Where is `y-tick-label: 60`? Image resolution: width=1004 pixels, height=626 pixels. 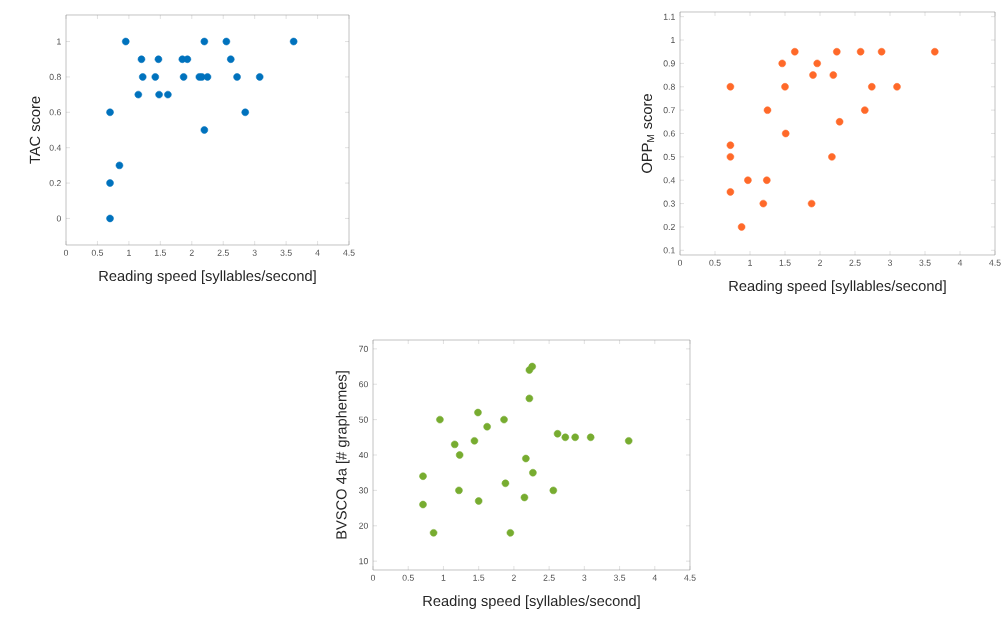
y-tick-label: 60 is located at coordinates (363, 384).